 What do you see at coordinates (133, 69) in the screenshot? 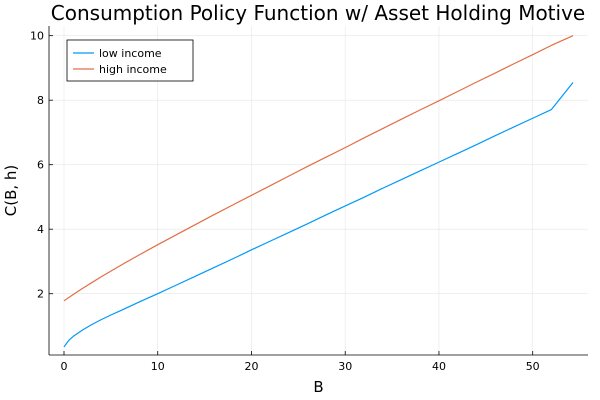
I see `legend-label: high income` at bounding box center [133, 69].